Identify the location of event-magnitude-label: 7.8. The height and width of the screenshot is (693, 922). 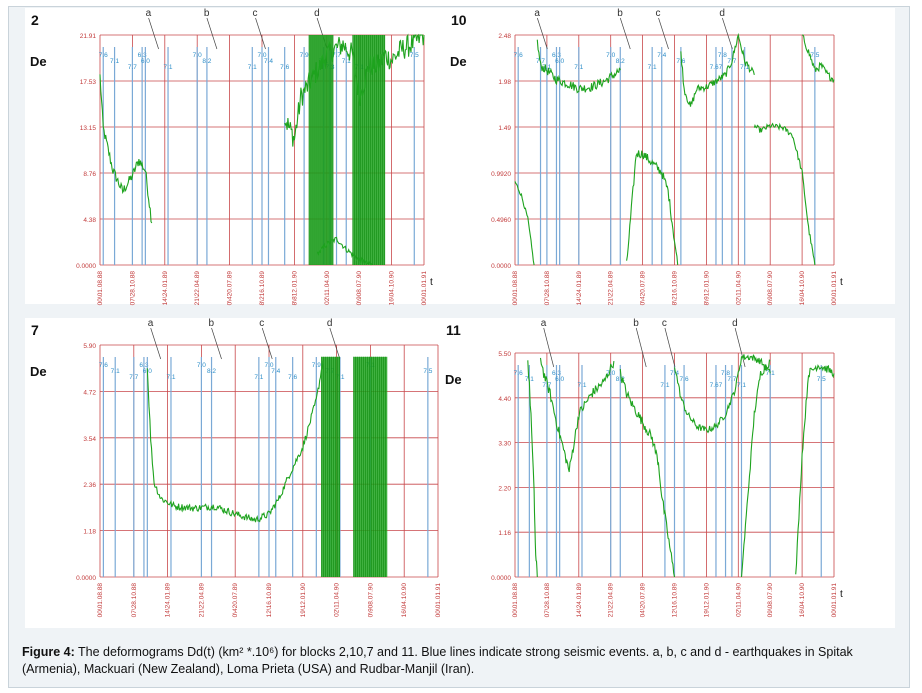
(725, 373).